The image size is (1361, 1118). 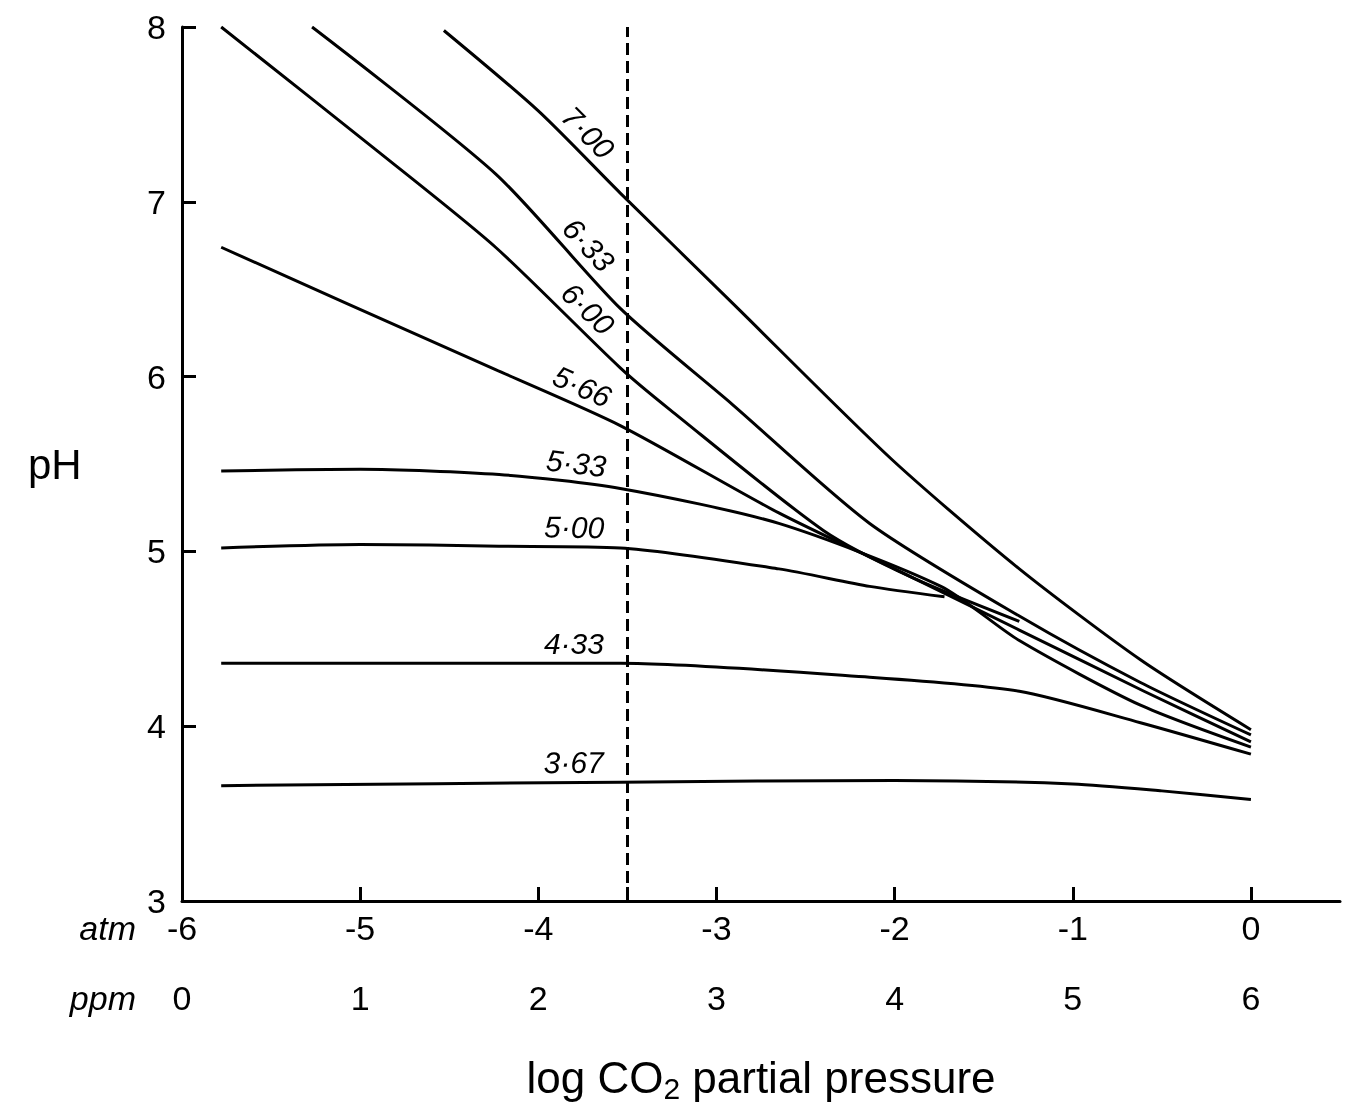 I want to click on x-tick-label: 0, so click(x=1251, y=928).